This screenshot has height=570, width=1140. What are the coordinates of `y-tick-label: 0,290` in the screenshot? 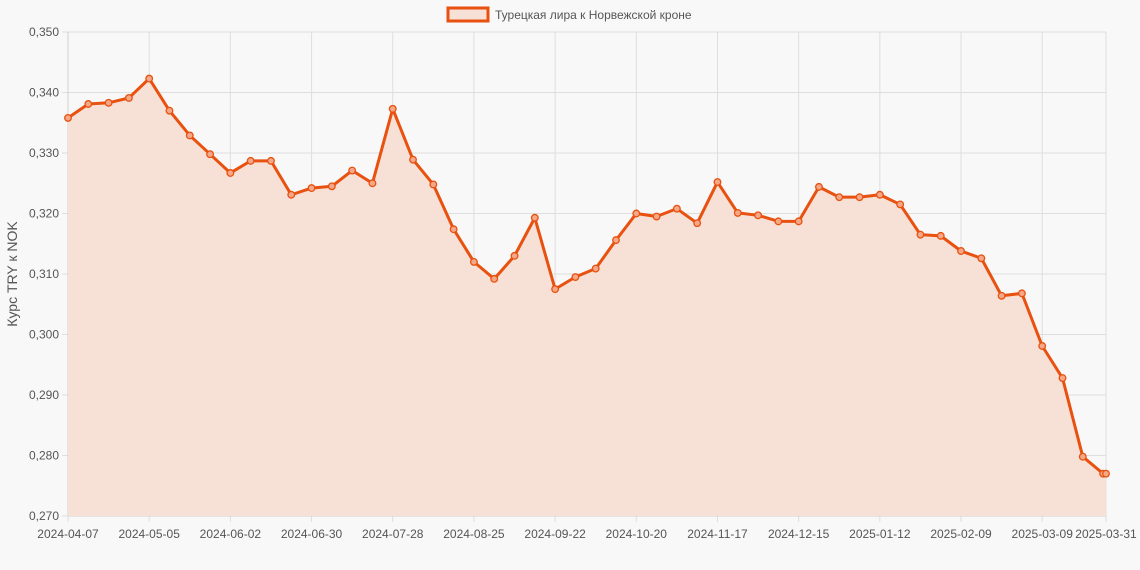 It's located at (44, 395).